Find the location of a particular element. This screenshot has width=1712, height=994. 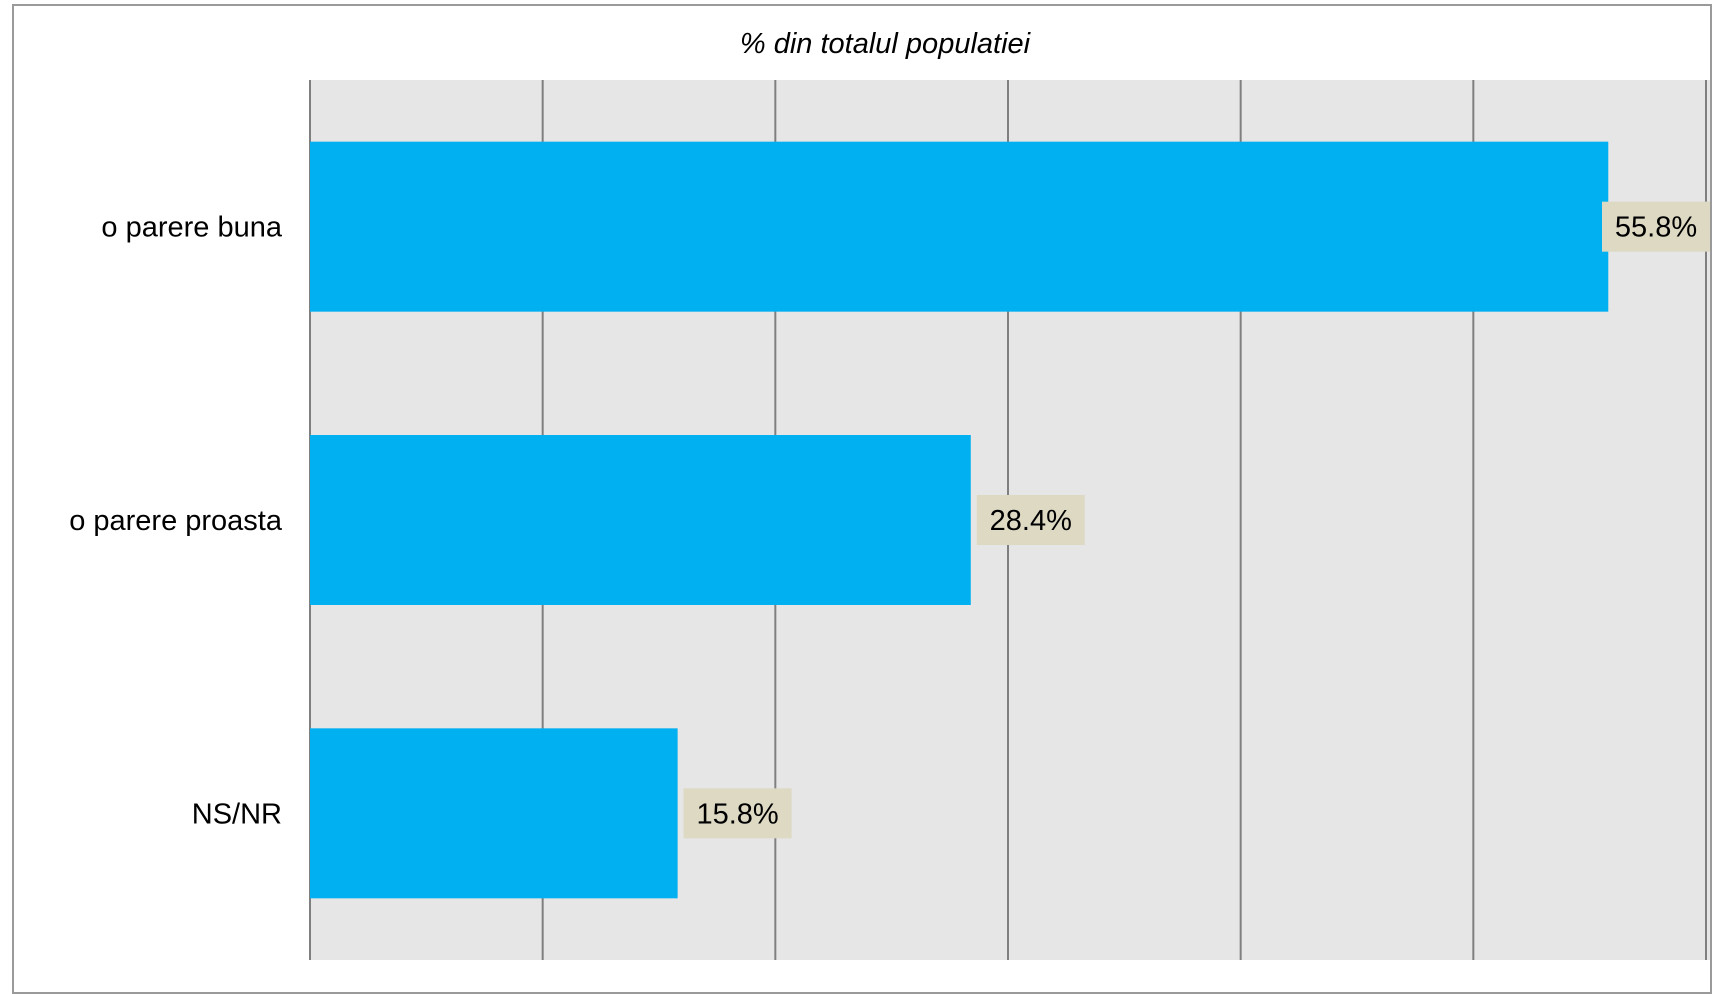

category-label: o parere buna is located at coordinates (191, 228).